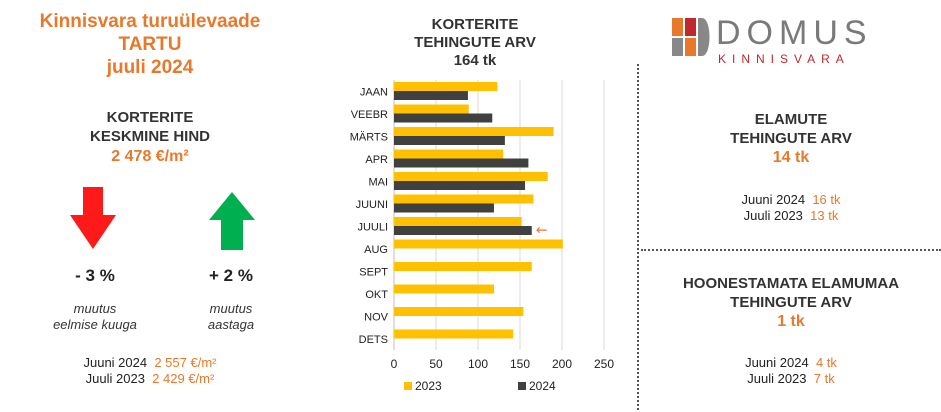  What do you see at coordinates (150, 67) in the screenshot?
I see `title-line-3: juuli 2024` at bounding box center [150, 67].